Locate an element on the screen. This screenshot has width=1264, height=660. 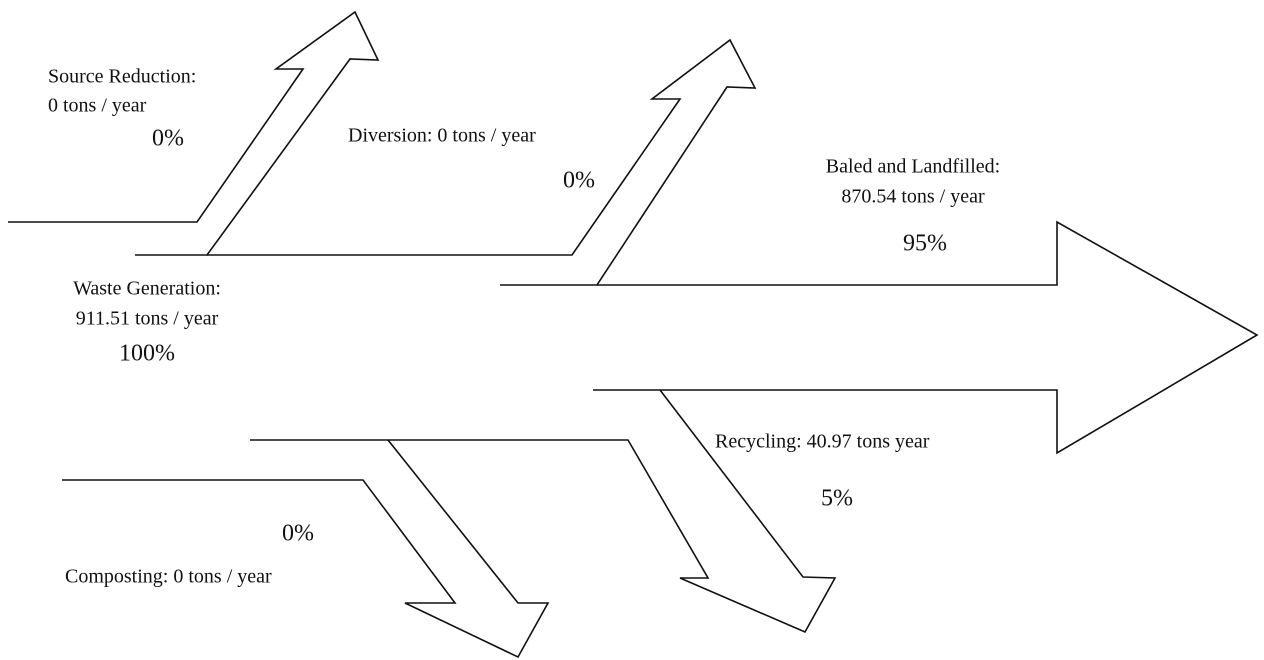
node-percent: 95% is located at coordinates (925, 244).